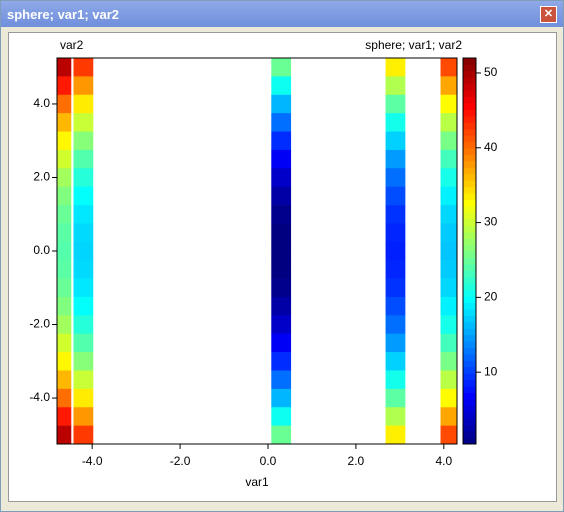  I want to click on x-tick-label: 0.0, so click(268, 461).